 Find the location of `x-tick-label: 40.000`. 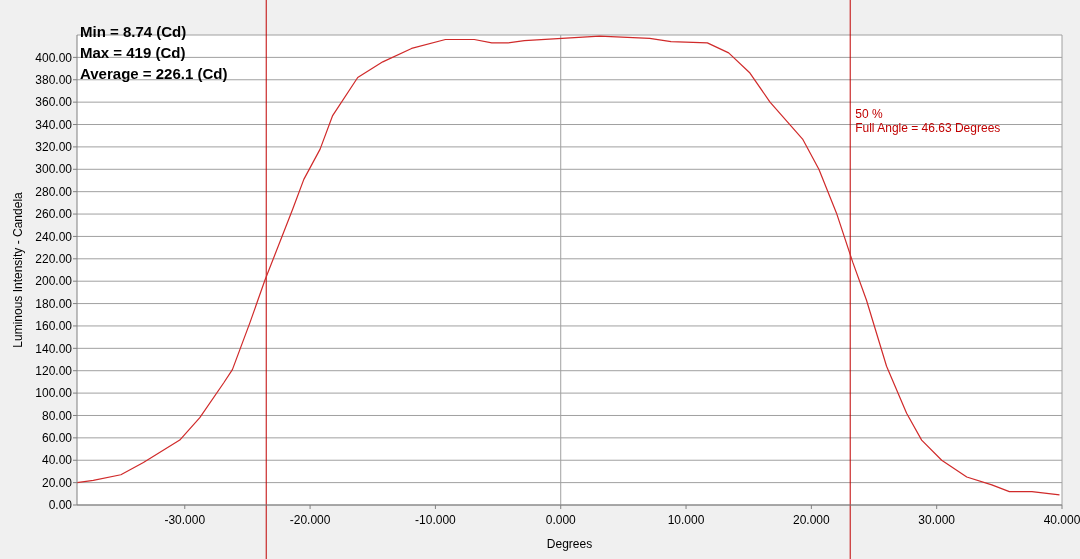

x-tick-label: 40.000 is located at coordinates (1061, 520).